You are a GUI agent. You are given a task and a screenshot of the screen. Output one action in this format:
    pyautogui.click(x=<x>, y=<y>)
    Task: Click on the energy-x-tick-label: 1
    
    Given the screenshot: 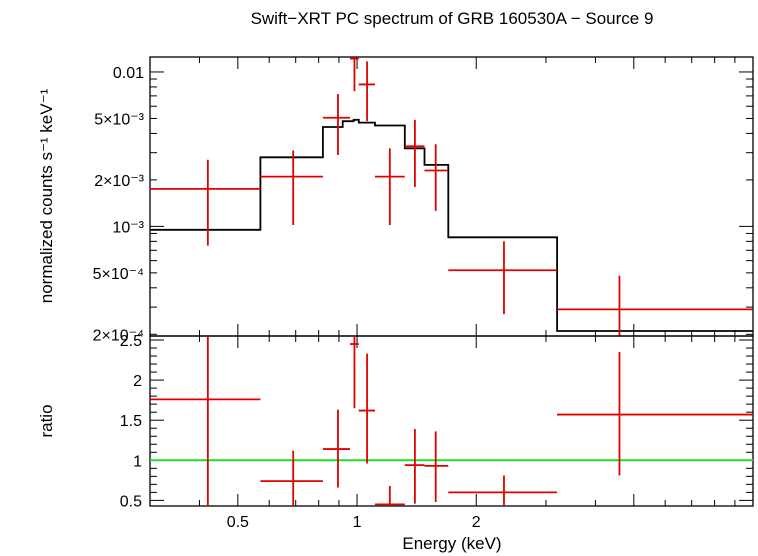 What is the action you would take?
    pyautogui.click(x=357, y=522)
    